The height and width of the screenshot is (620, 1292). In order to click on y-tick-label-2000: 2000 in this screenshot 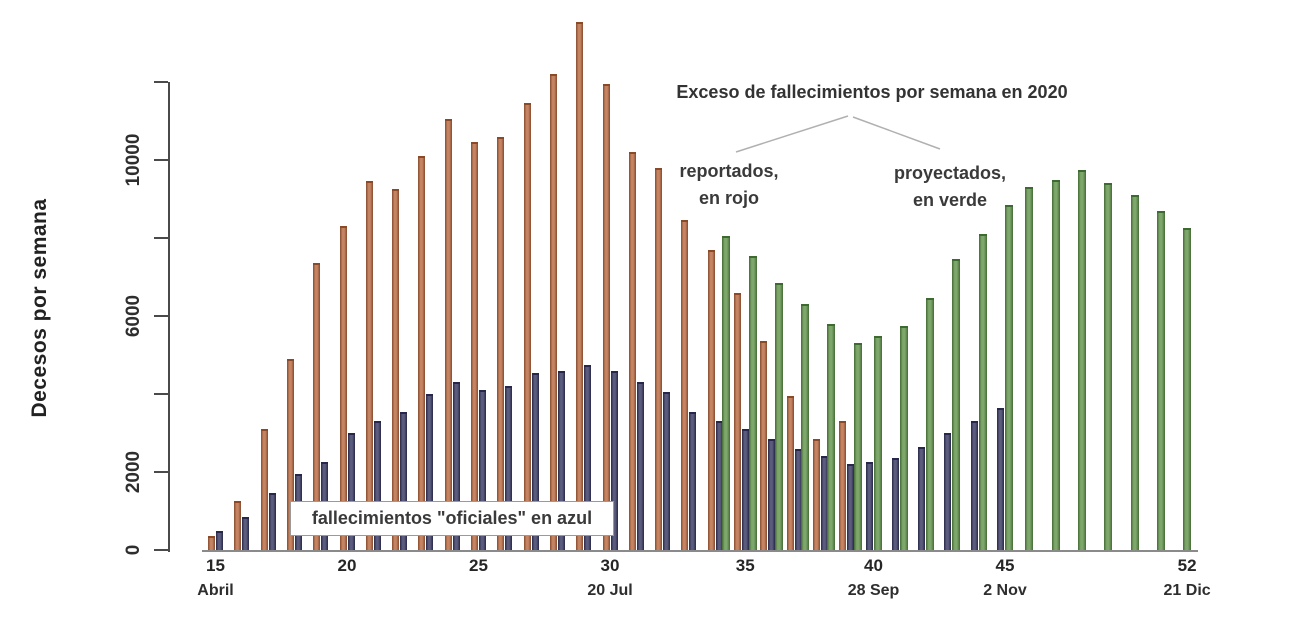, I will do `click(133, 472)`.